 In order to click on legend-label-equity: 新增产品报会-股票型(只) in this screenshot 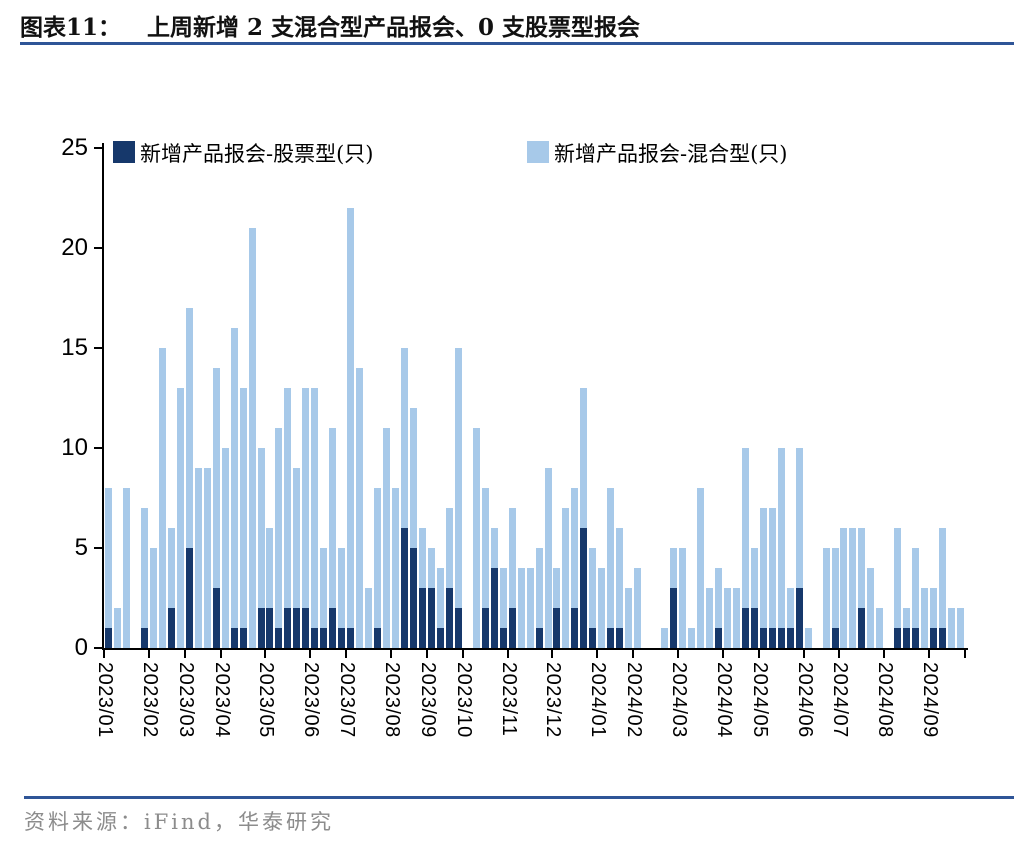, I will do `click(257, 154)`.